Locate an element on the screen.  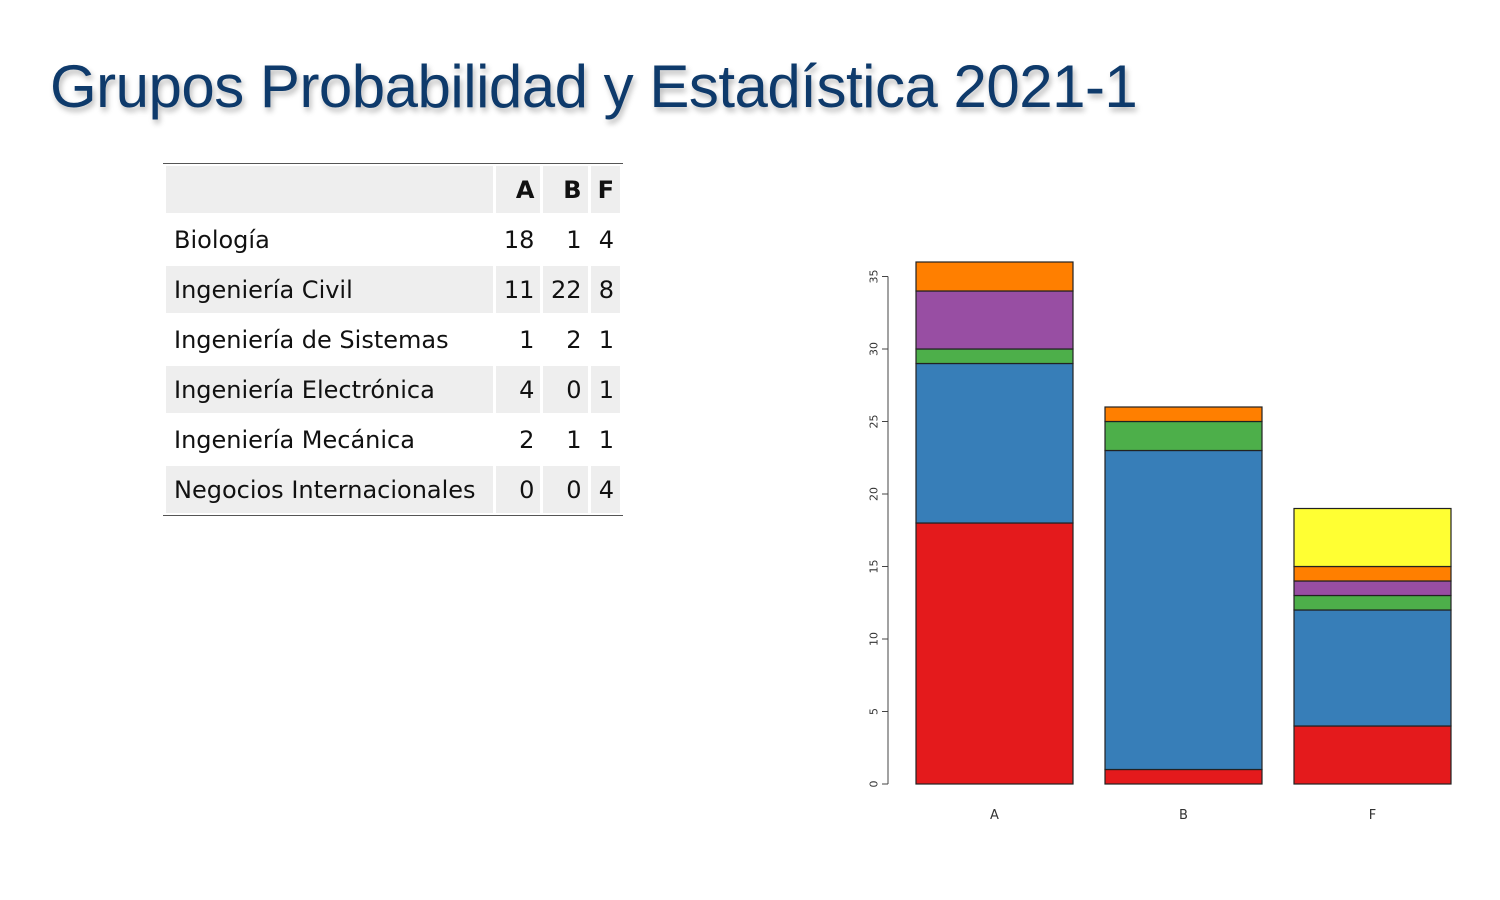
cell-value: 11 is located at coordinates (518, 289).